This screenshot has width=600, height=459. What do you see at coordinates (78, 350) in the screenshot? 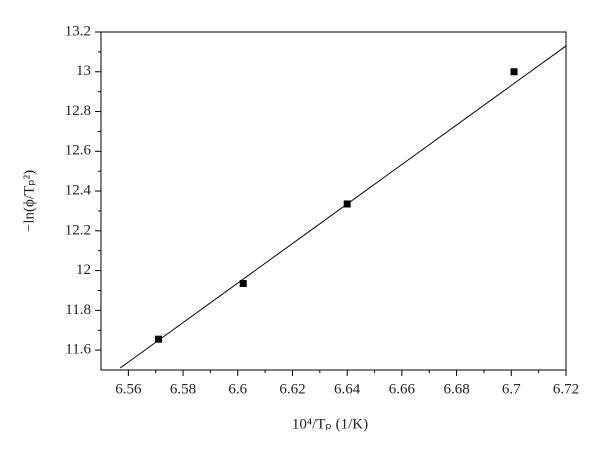
I see `y-tick-label: 11.6` at bounding box center [78, 350].